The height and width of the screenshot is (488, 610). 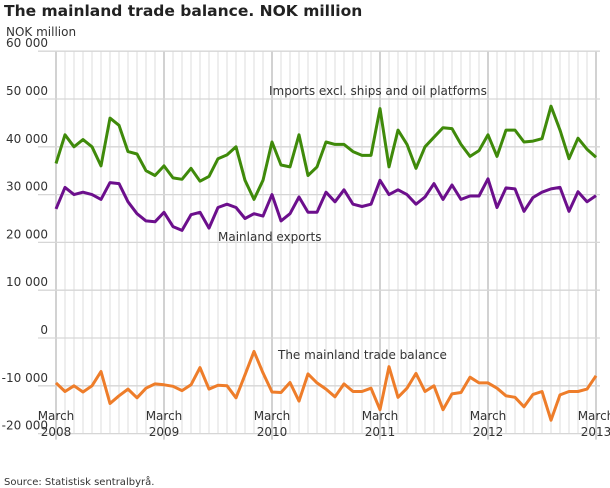 I want to click on x-tick-label-year: 2009, so click(x=164, y=432).